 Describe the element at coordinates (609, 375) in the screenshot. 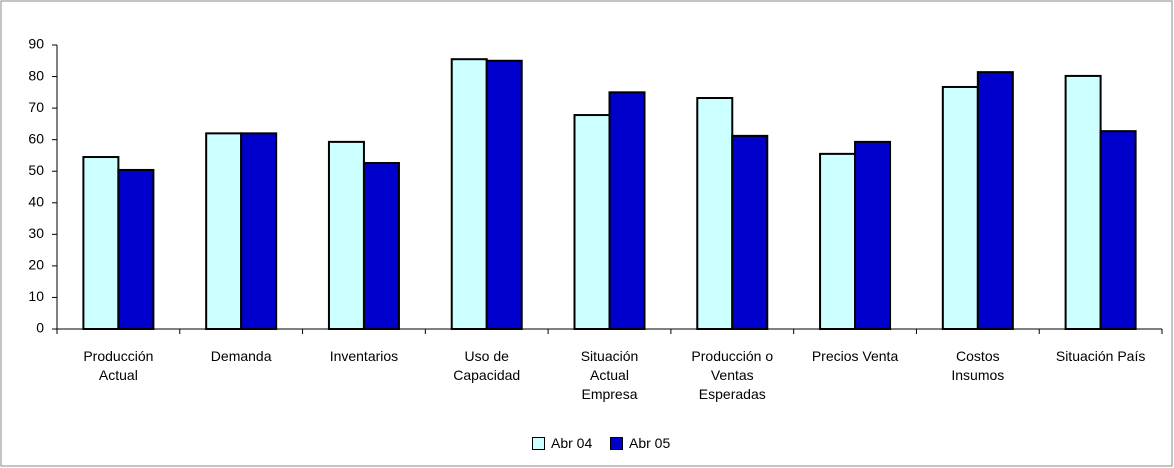

I see `x-tick-label: Situación Actual Empresa` at that location.